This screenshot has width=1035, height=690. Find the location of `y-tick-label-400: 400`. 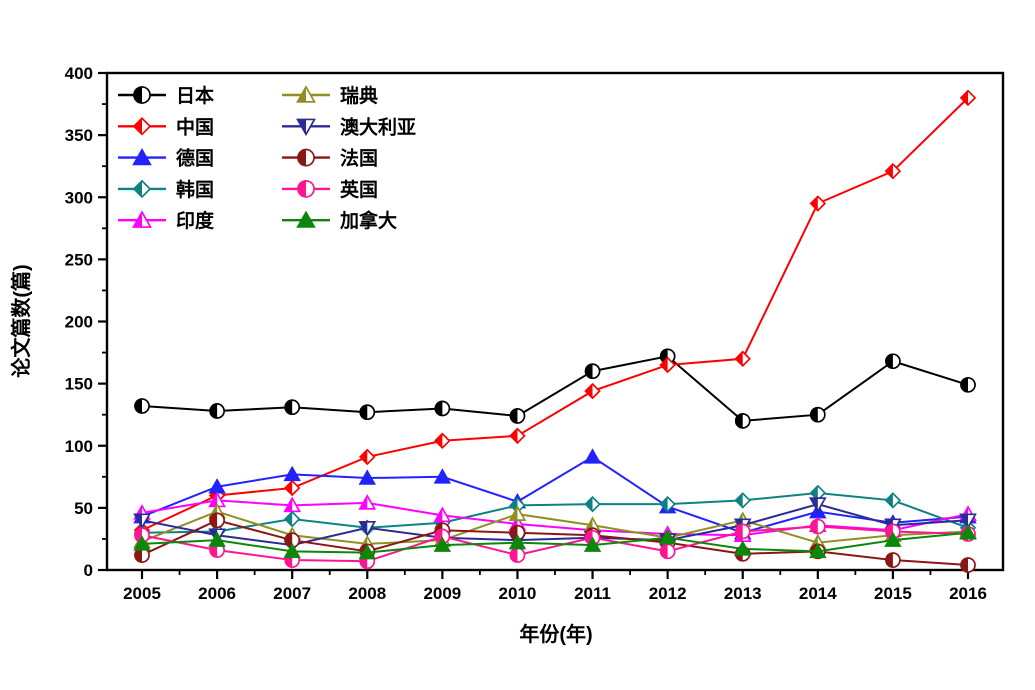

y-tick-label-400: 400 is located at coordinates (79, 73).